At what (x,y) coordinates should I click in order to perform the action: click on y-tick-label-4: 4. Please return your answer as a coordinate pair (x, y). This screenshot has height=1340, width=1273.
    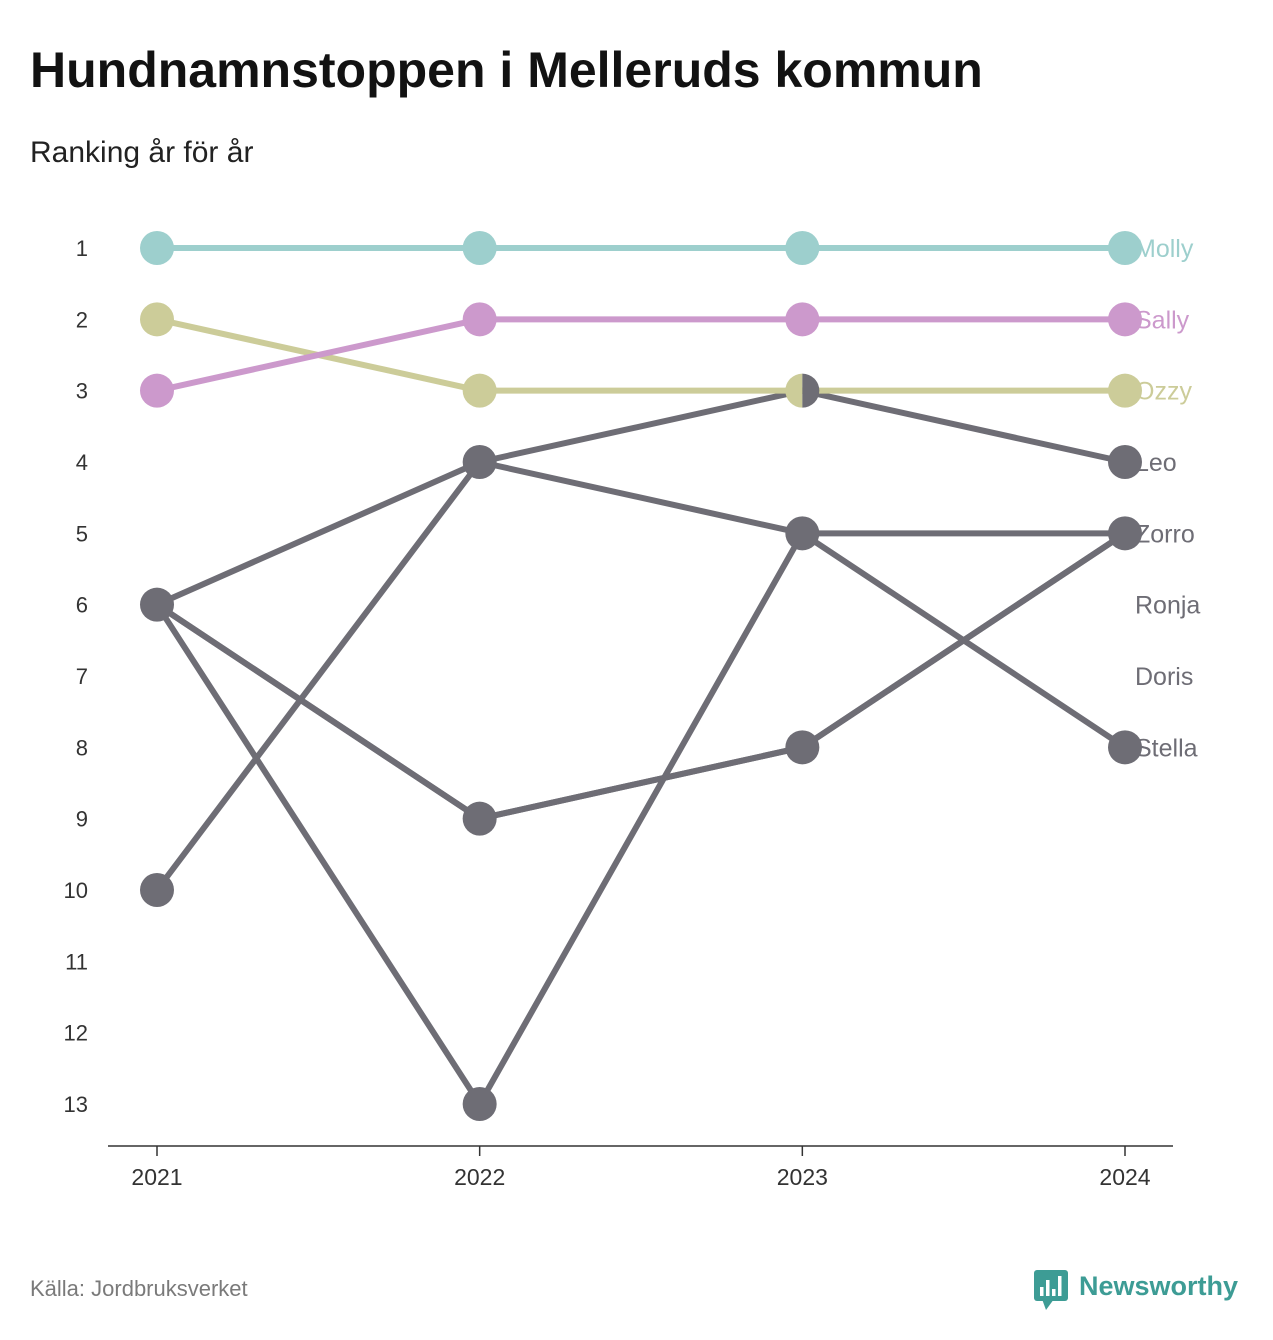
    Looking at the image, I should click on (82, 462).